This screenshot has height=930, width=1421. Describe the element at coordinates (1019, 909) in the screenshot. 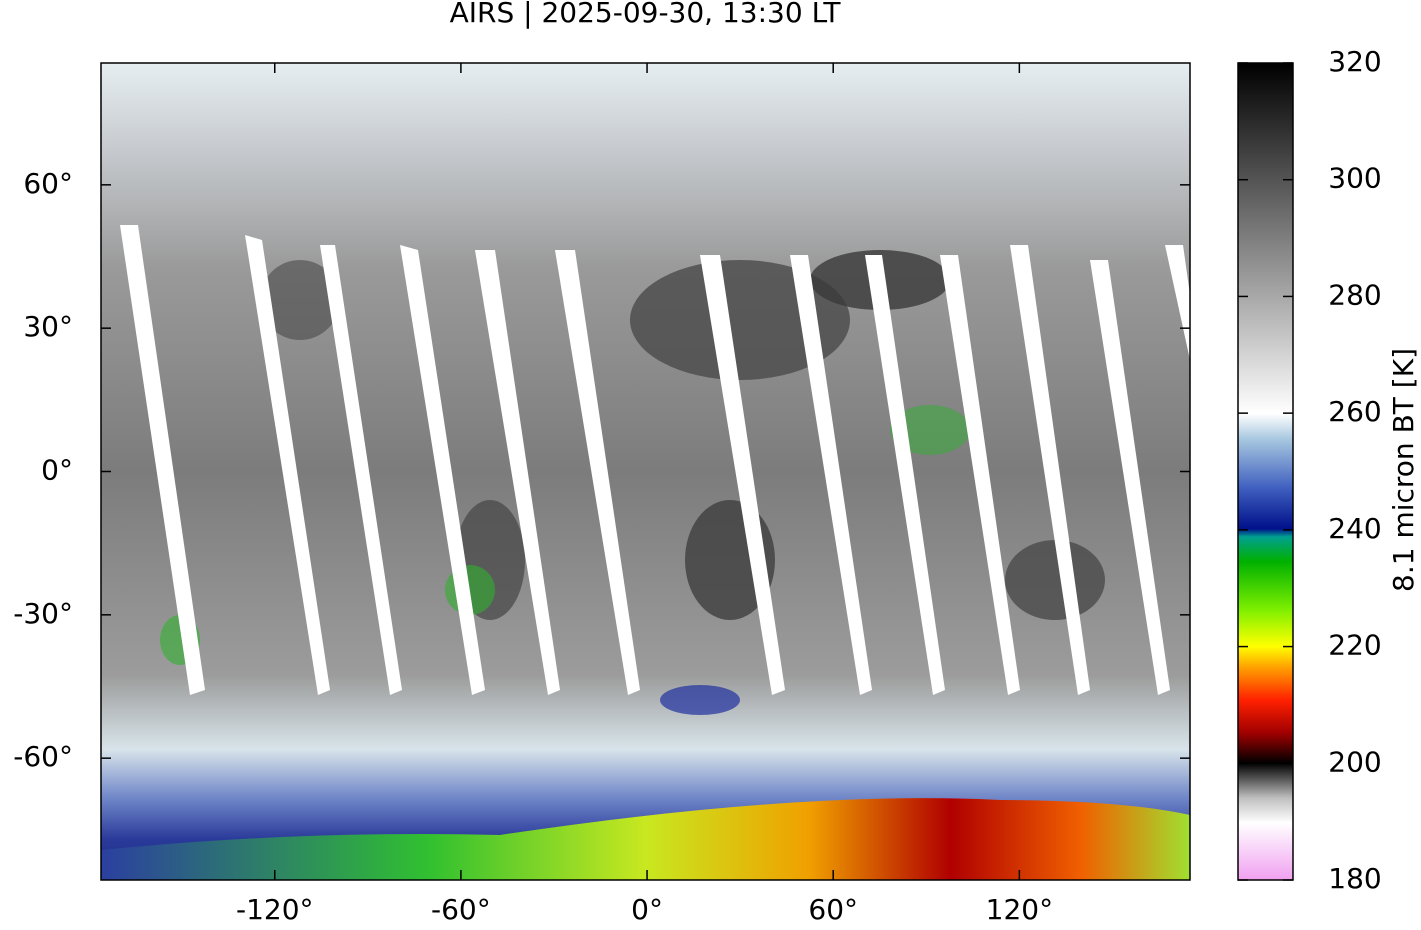

I see `x-tick-label: 120°` at that location.